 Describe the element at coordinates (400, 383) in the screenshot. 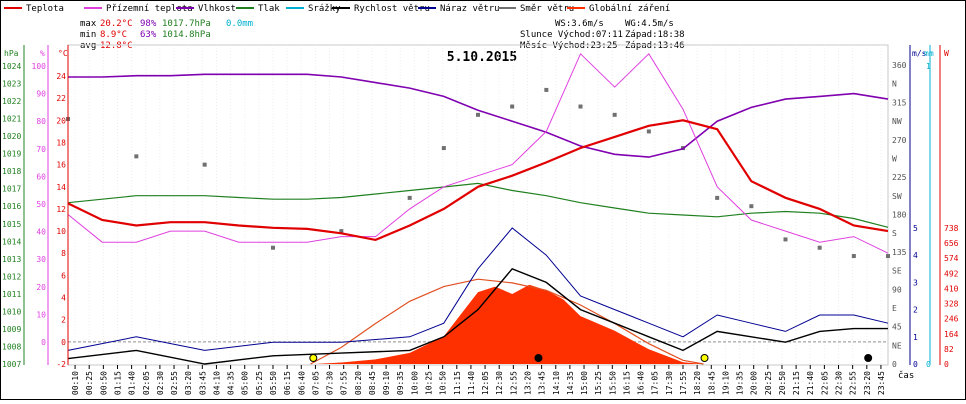

I see `x-tick-label: 09:35` at that location.